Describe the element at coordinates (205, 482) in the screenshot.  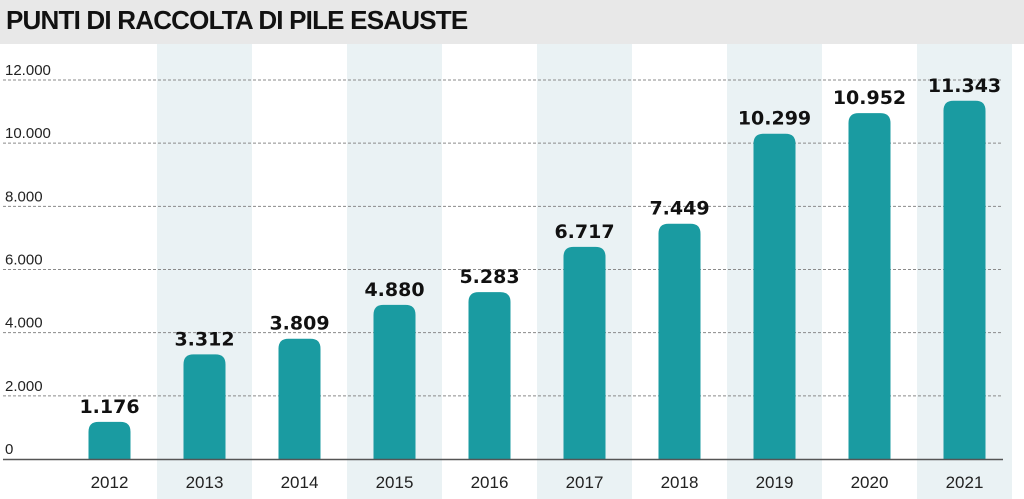
I see `x-tick-label-2013: 2013` at that location.